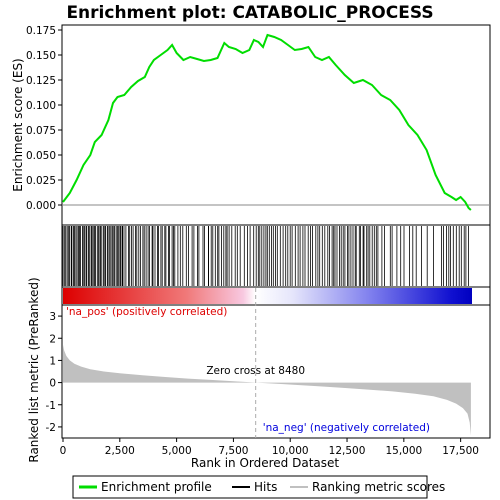 Image resolution: width=500 pixels, height=500 pixels. Describe the element at coordinates (249, 13) in the screenshot. I see `chart-title: Enrichment plot: CATABOLIC_PROCESS` at that location.